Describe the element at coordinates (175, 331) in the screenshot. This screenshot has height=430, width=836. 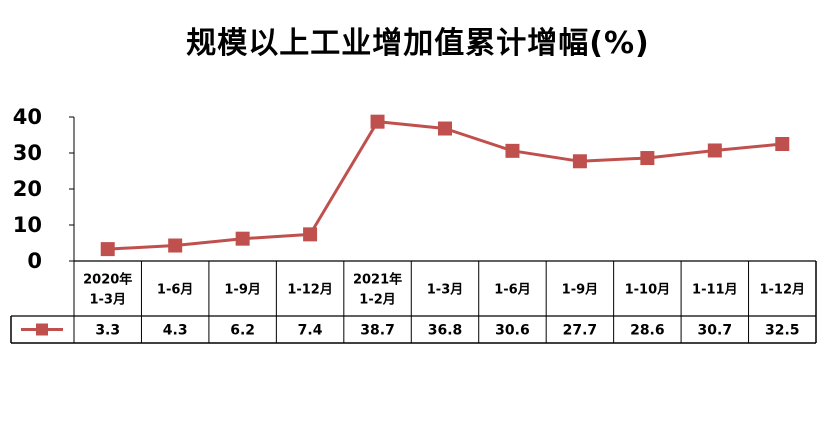
I see `data-value-label: 4.3` at that location.